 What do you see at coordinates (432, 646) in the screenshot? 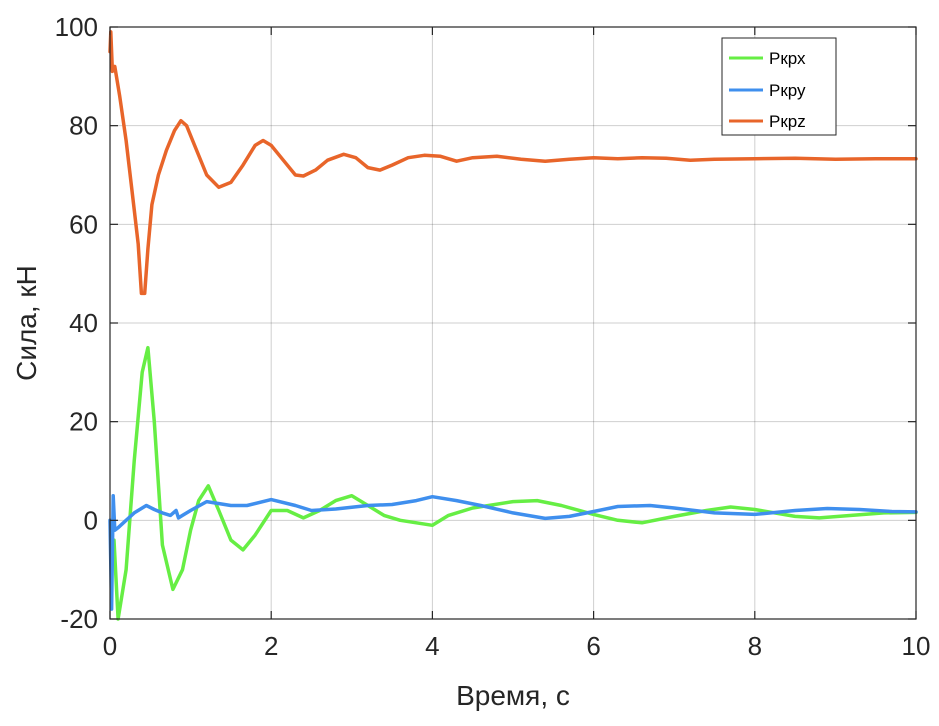
I see `x-tick-label: 4` at bounding box center [432, 646].